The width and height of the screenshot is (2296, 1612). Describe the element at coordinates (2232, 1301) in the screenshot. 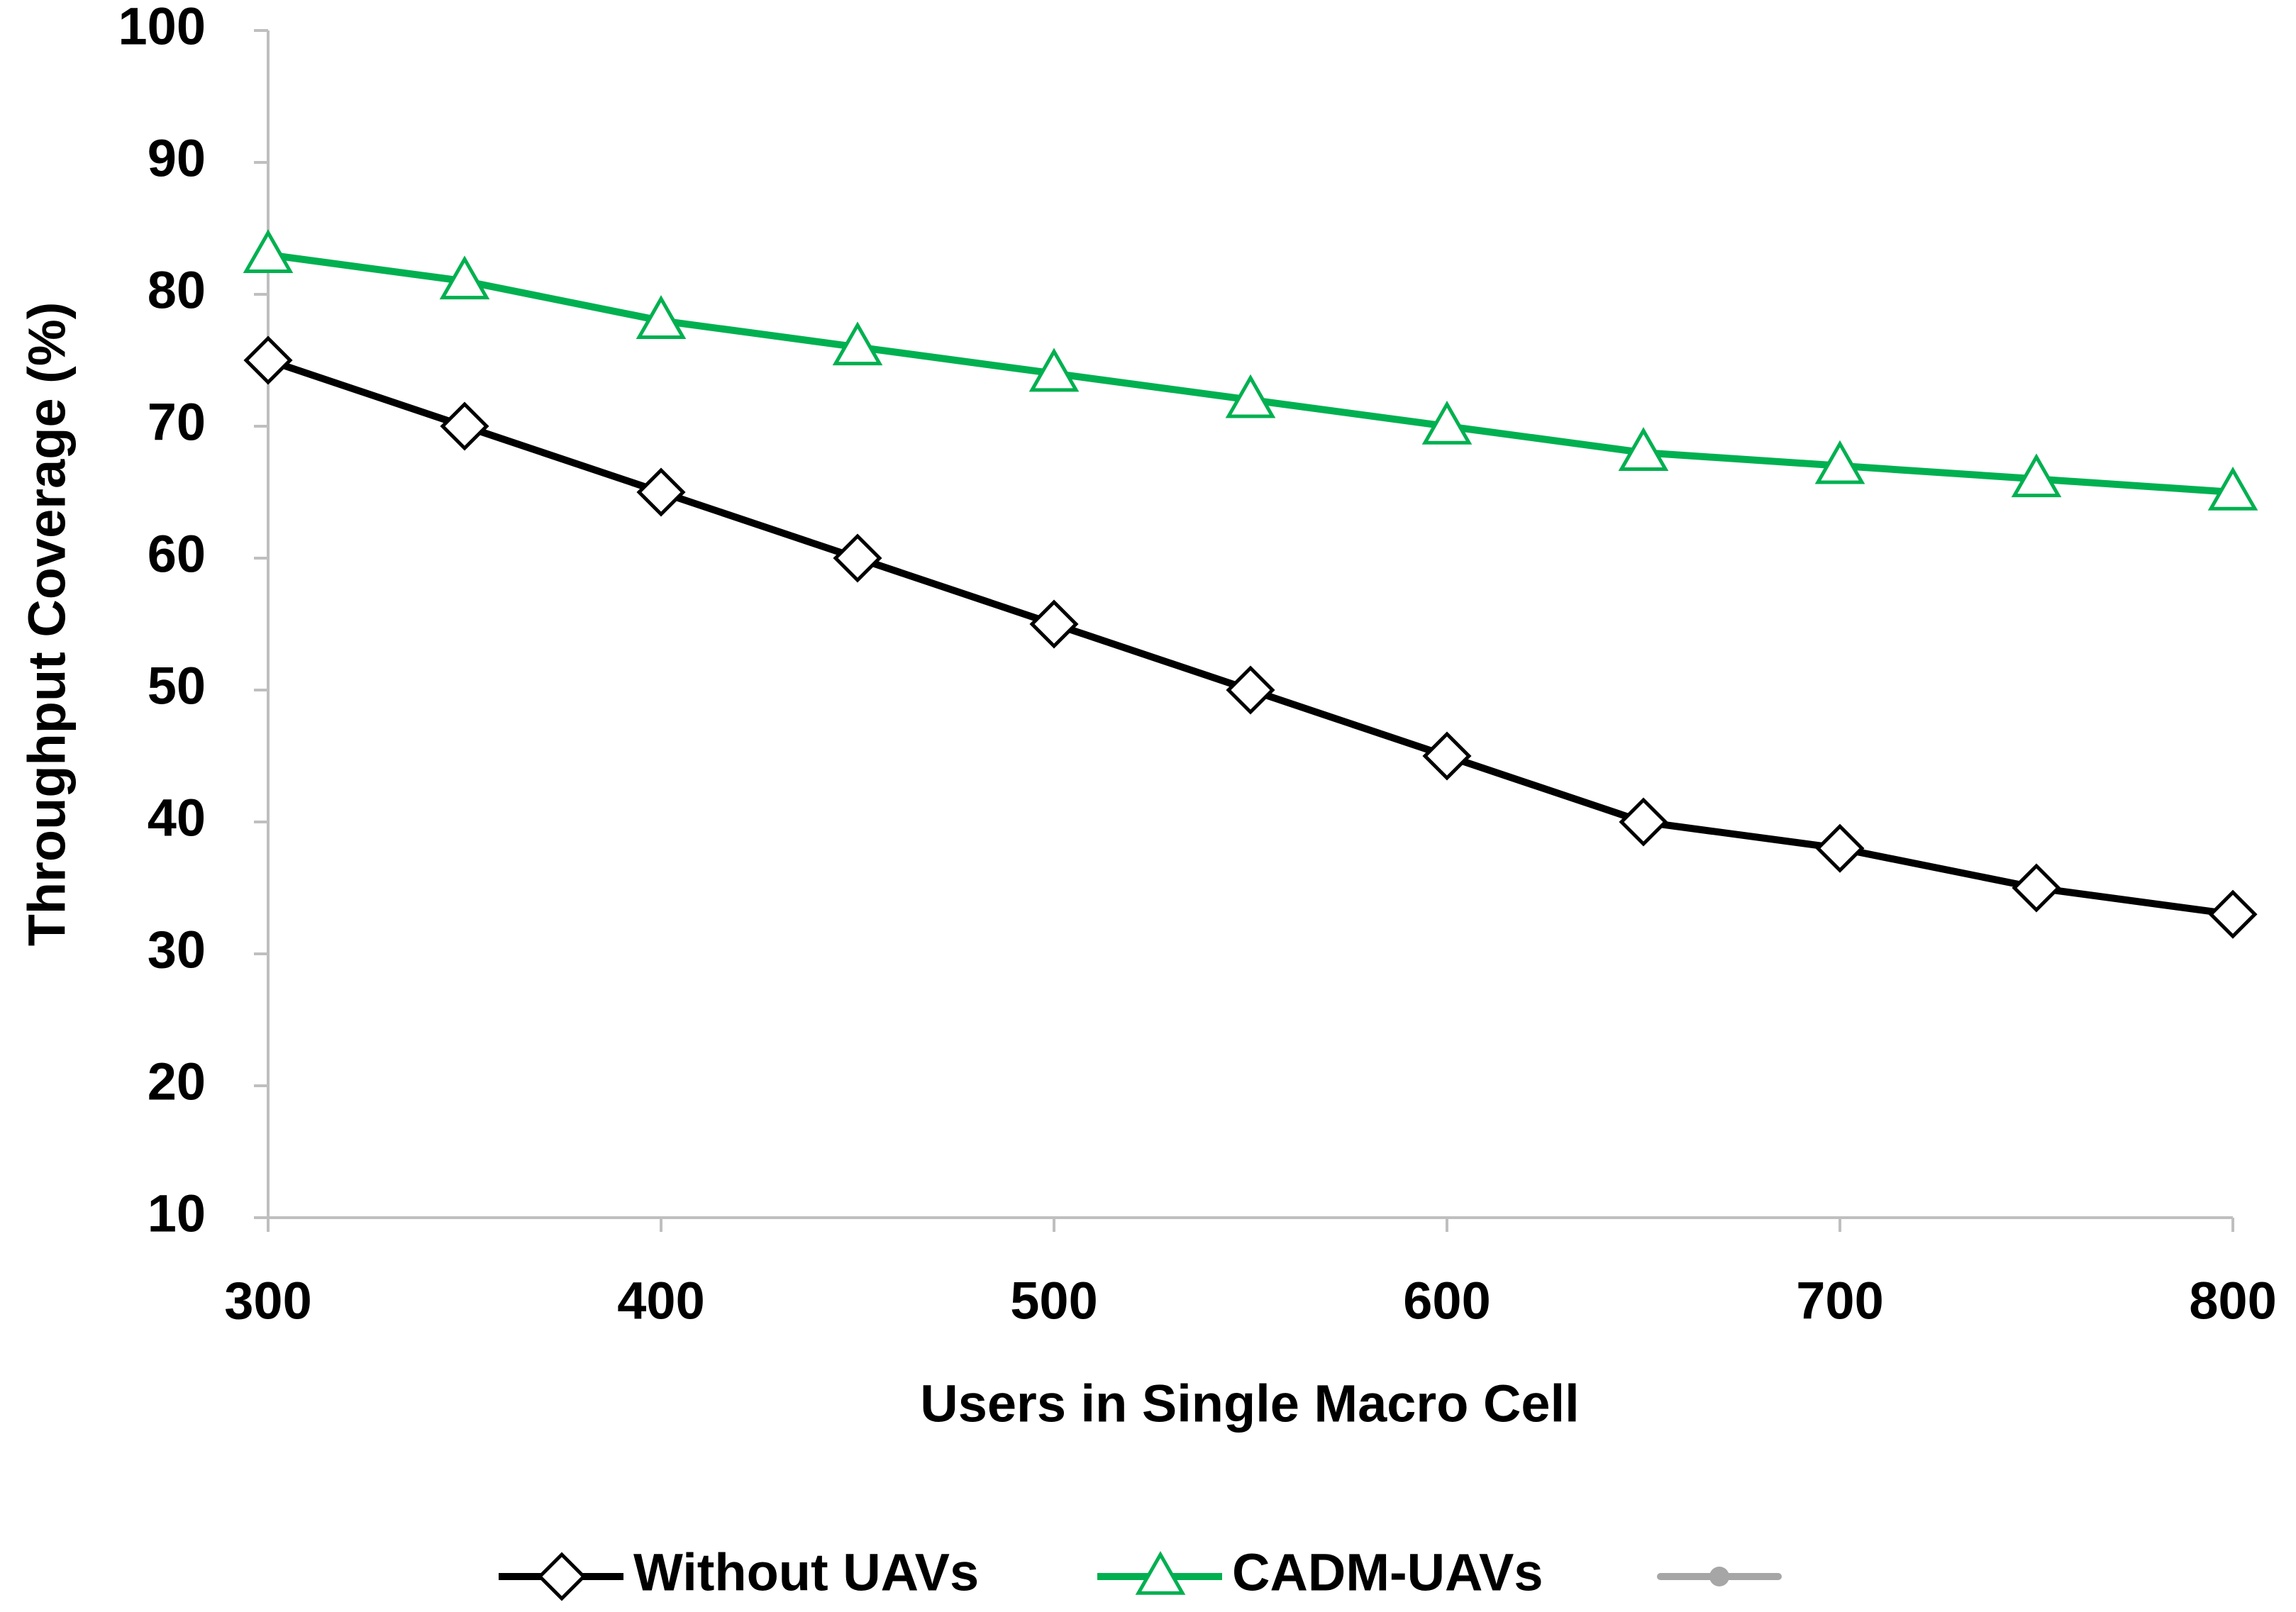

I see `x-tick-label: 800` at that location.